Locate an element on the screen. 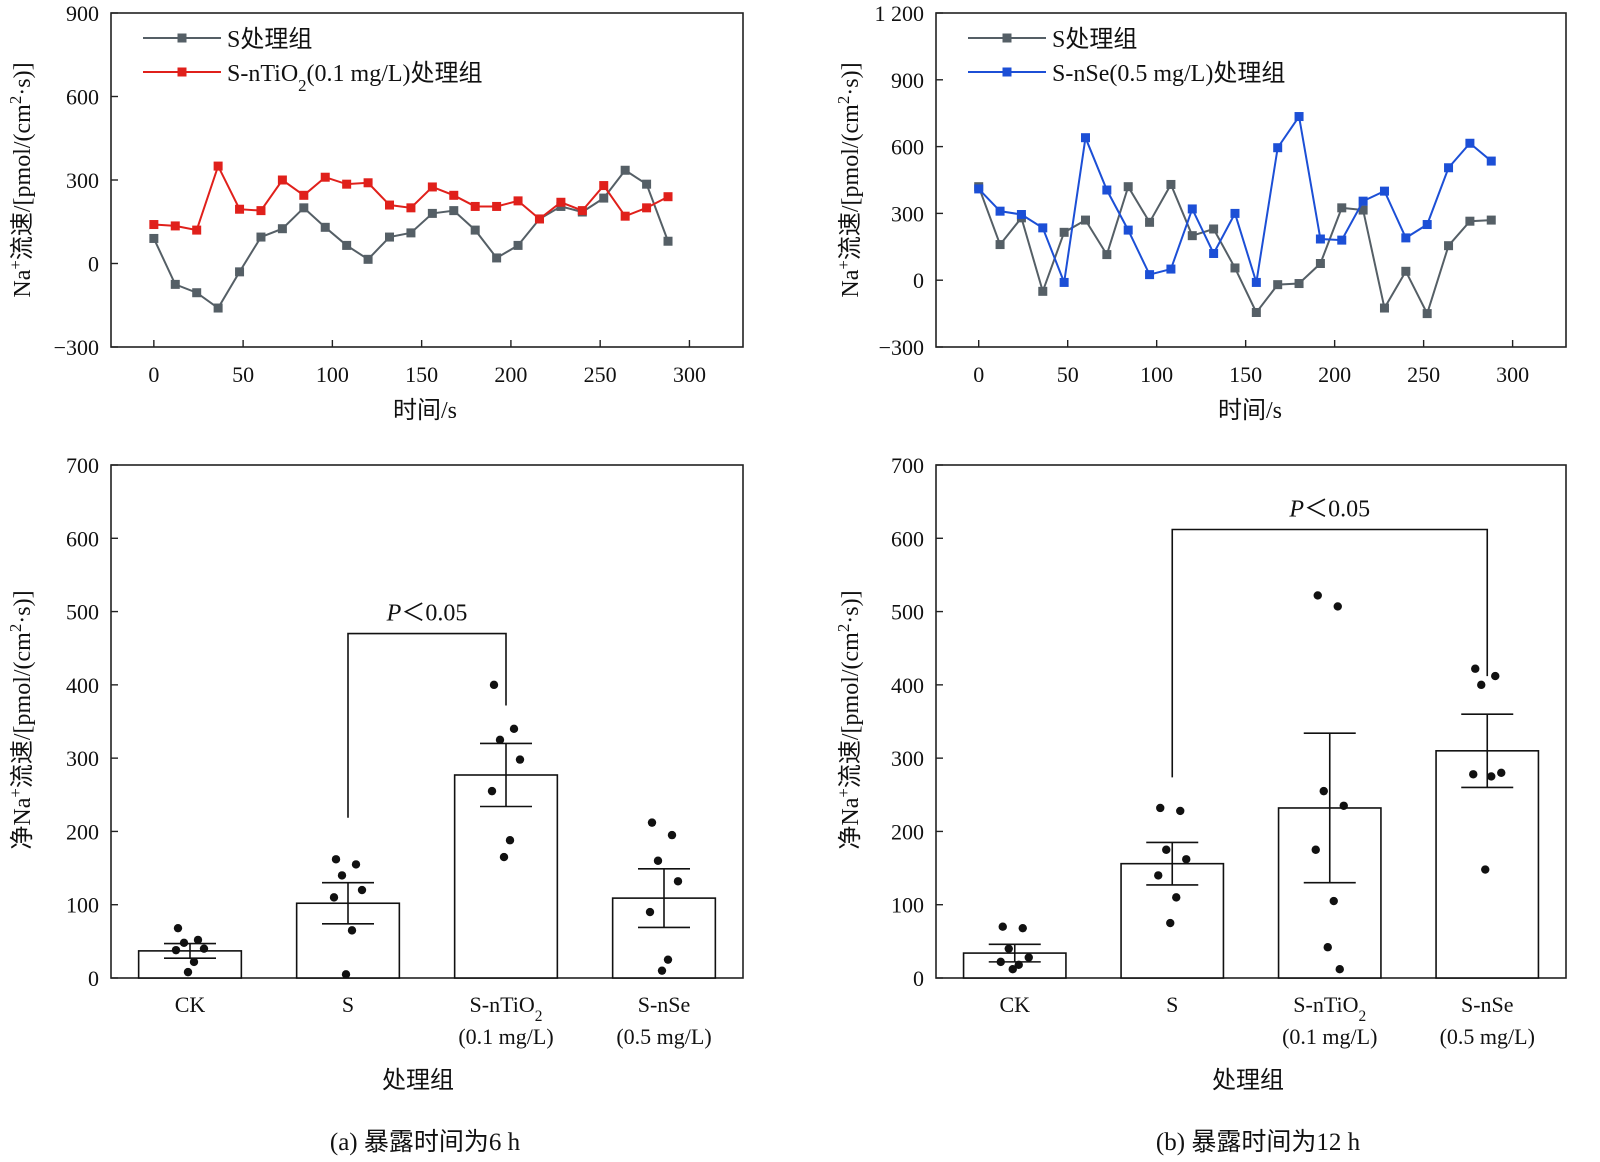 The height and width of the screenshot is (1162, 1600). chart-b-bar-bar is located at coordinates (1487, 864).